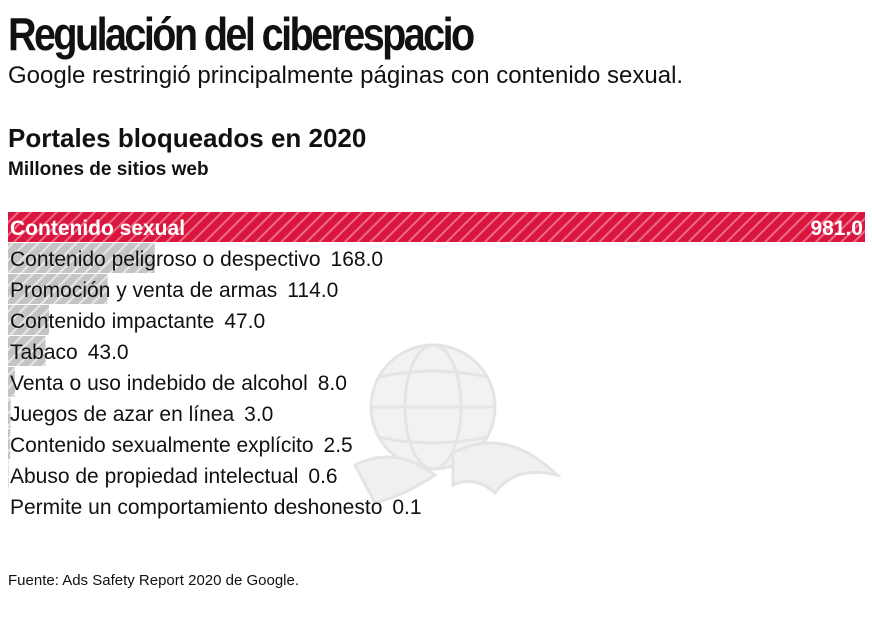 This screenshot has height=620, width=872. What do you see at coordinates (338, 445) in the screenshot?
I see `value-label-7: 2.5` at bounding box center [338, 445].